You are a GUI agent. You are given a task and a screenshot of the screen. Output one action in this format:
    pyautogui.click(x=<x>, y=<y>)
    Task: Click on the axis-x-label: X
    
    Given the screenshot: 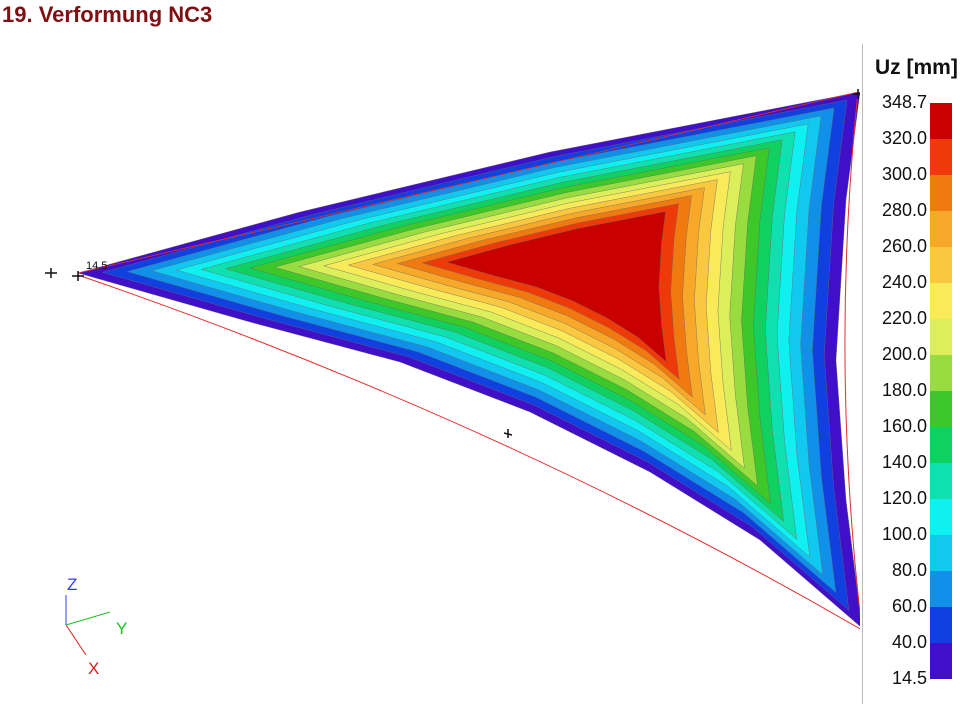 What is the action you would take?
    pyautogui.click(x=93, y=668)
    